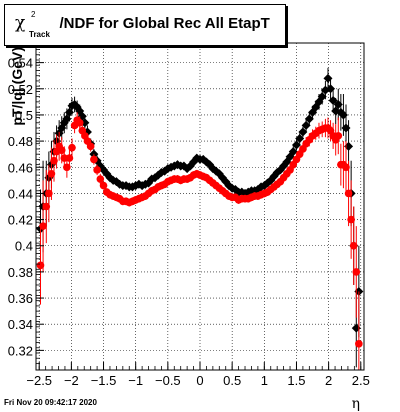  What do you see at coordinates (39, 380) in the screenshot?
I see `x-tick-label: −2.5` at bounding box center [39, 380].